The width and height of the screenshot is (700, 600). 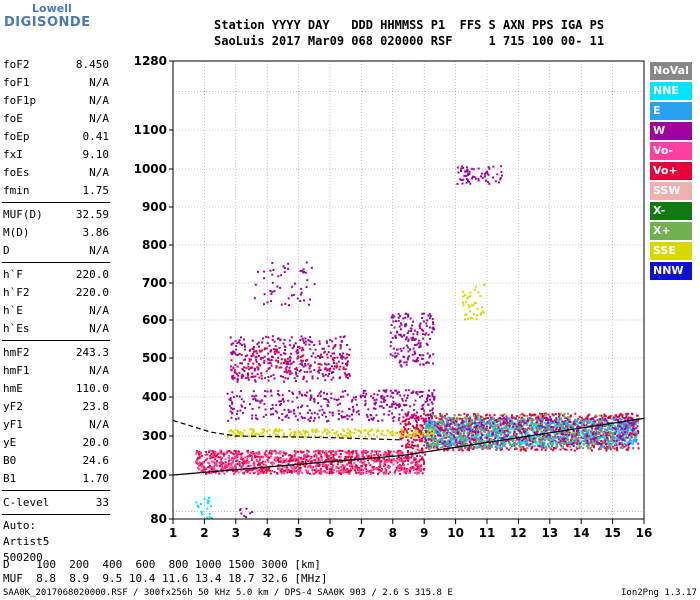 I want to click on clevel-row: C-level 33, so click(x=56, y=503).